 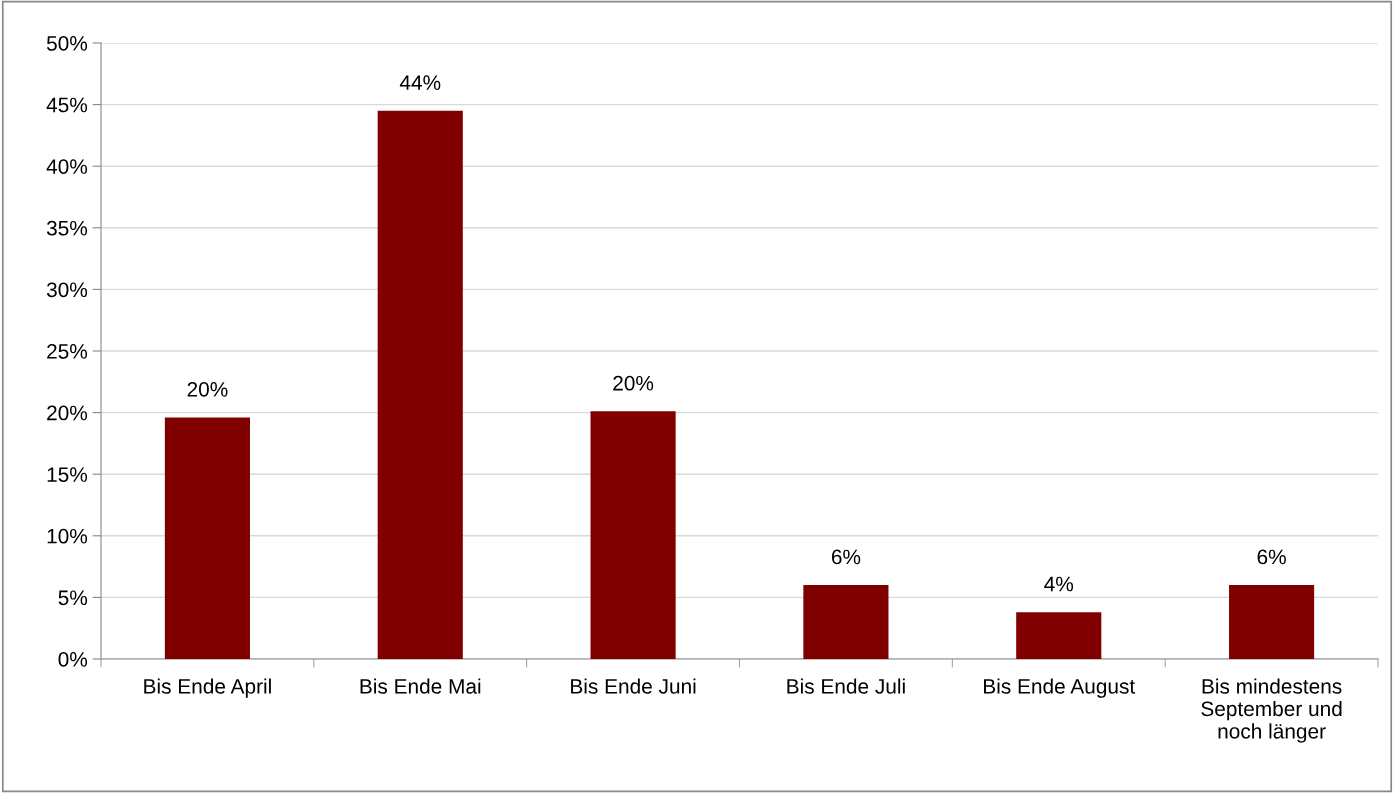 I want to click on x-tick-label: Bis mindestens September und noch länger, so click(x=1271, y=710).